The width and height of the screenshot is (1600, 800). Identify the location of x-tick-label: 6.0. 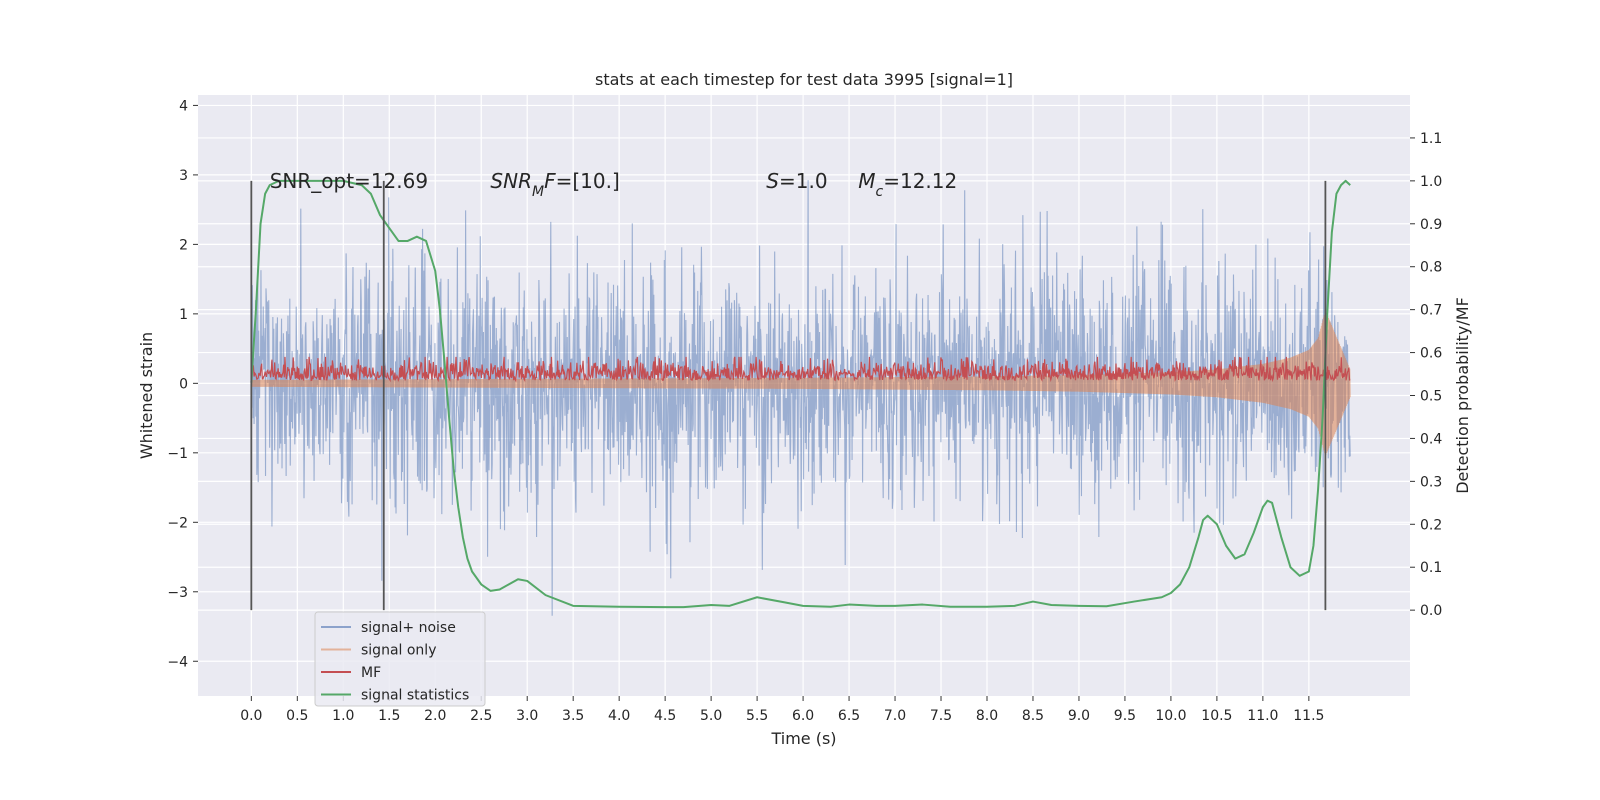
(803, 716).